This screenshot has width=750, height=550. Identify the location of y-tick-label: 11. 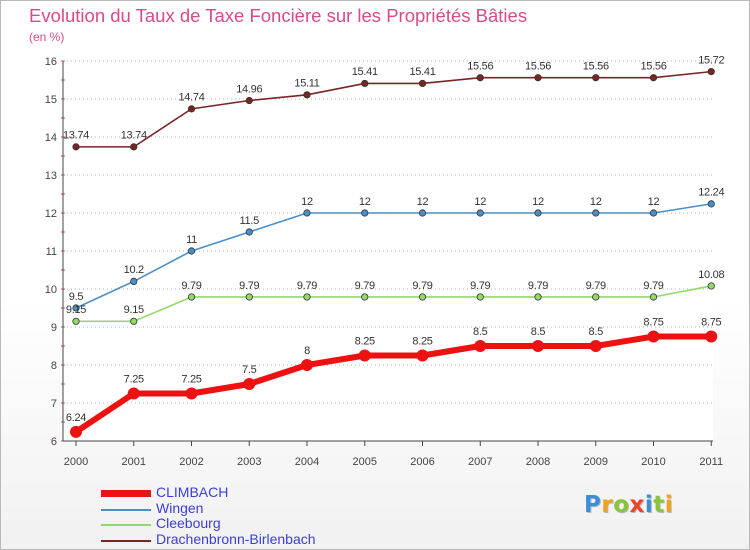
(51, 252).